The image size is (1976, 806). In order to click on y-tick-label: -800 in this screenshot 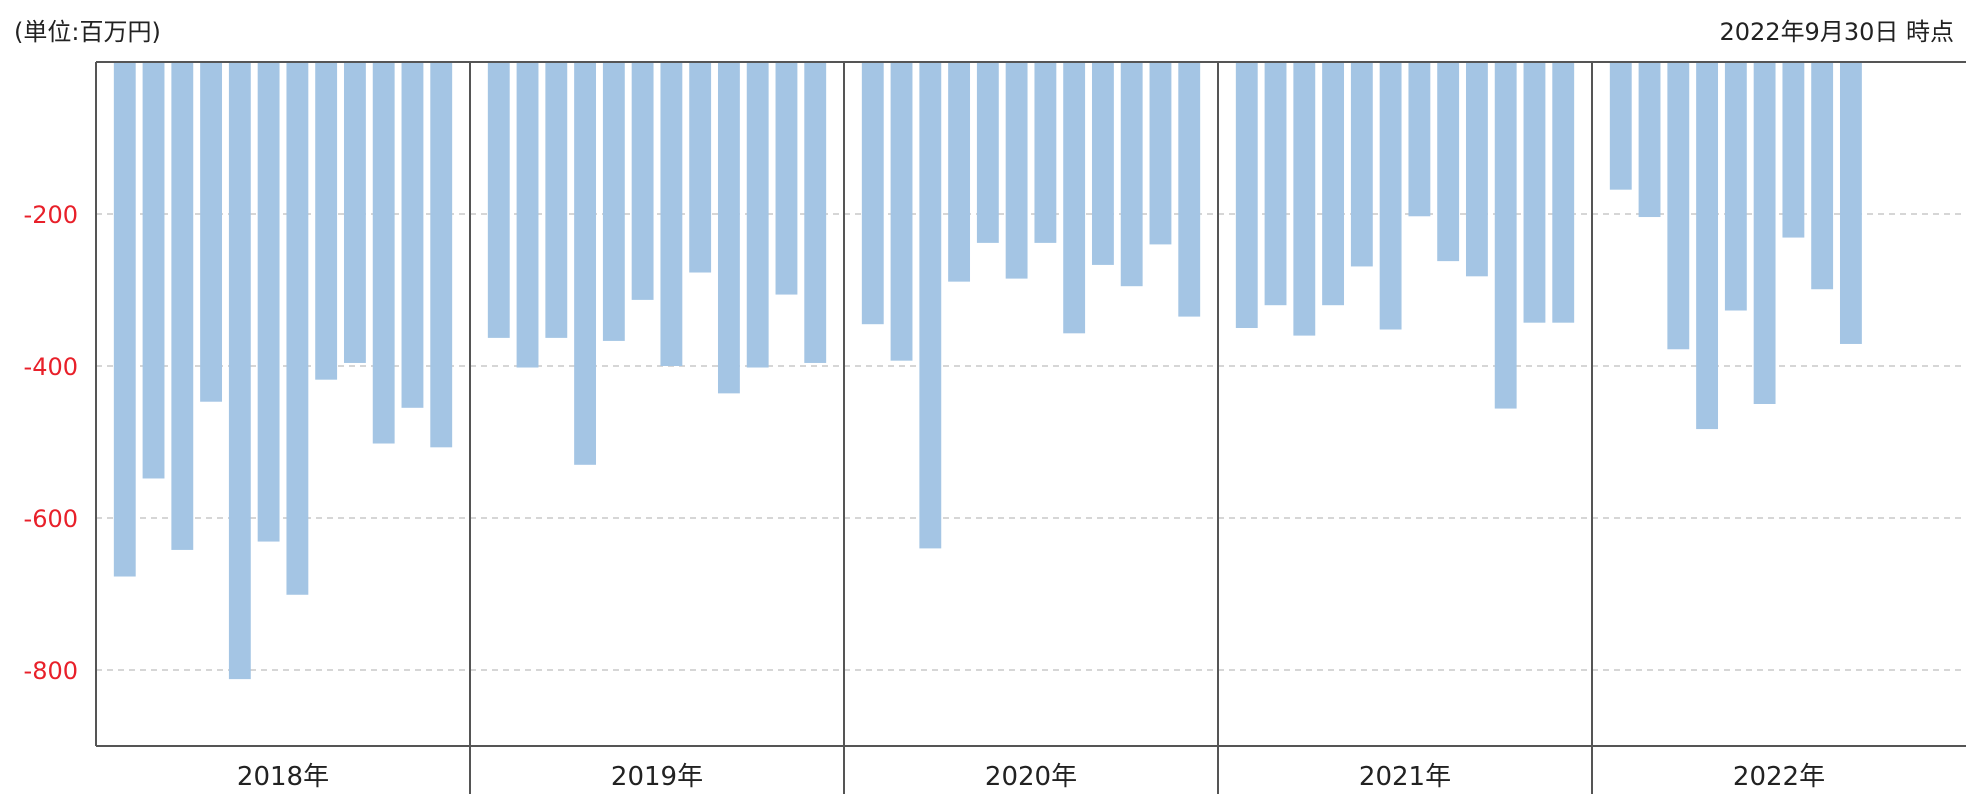, I will do `click(51, 671)`.